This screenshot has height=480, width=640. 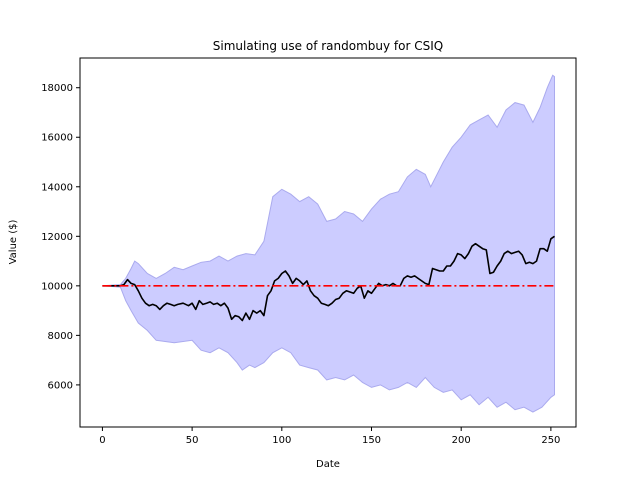 I want to click on x-axis-label: Date, so click(x=328, y=464).